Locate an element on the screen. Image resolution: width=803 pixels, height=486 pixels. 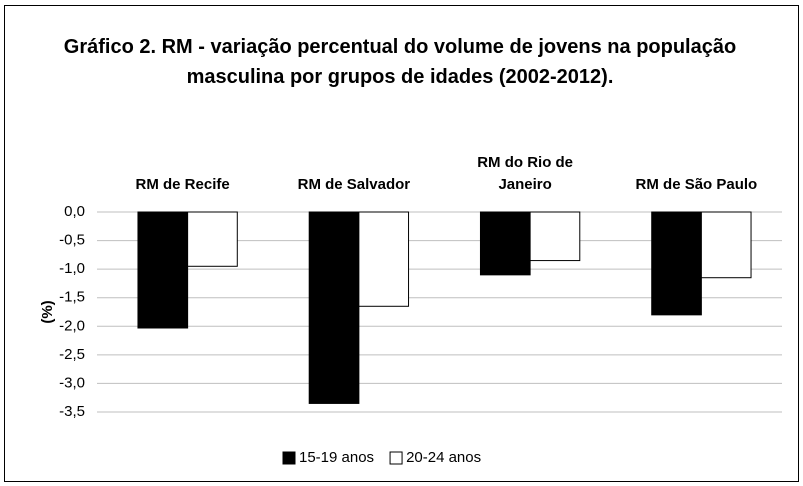
y-tick-label: -1,5 is located at coordinates (72, 297).